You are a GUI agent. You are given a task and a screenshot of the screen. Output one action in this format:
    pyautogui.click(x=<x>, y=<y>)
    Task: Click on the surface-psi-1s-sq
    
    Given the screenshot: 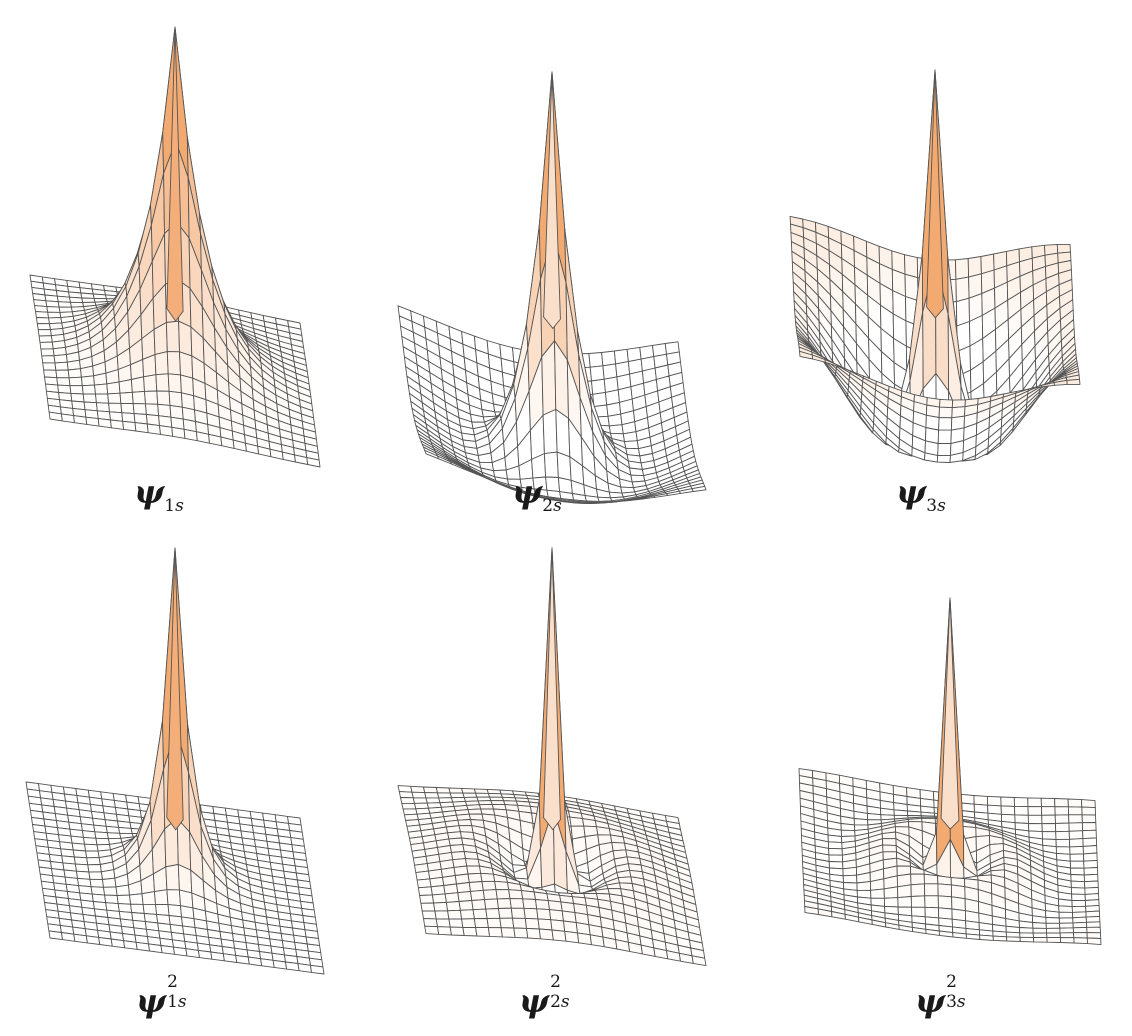 What is the action you would take?
    pyautogui.click(x=175, y=761)
    